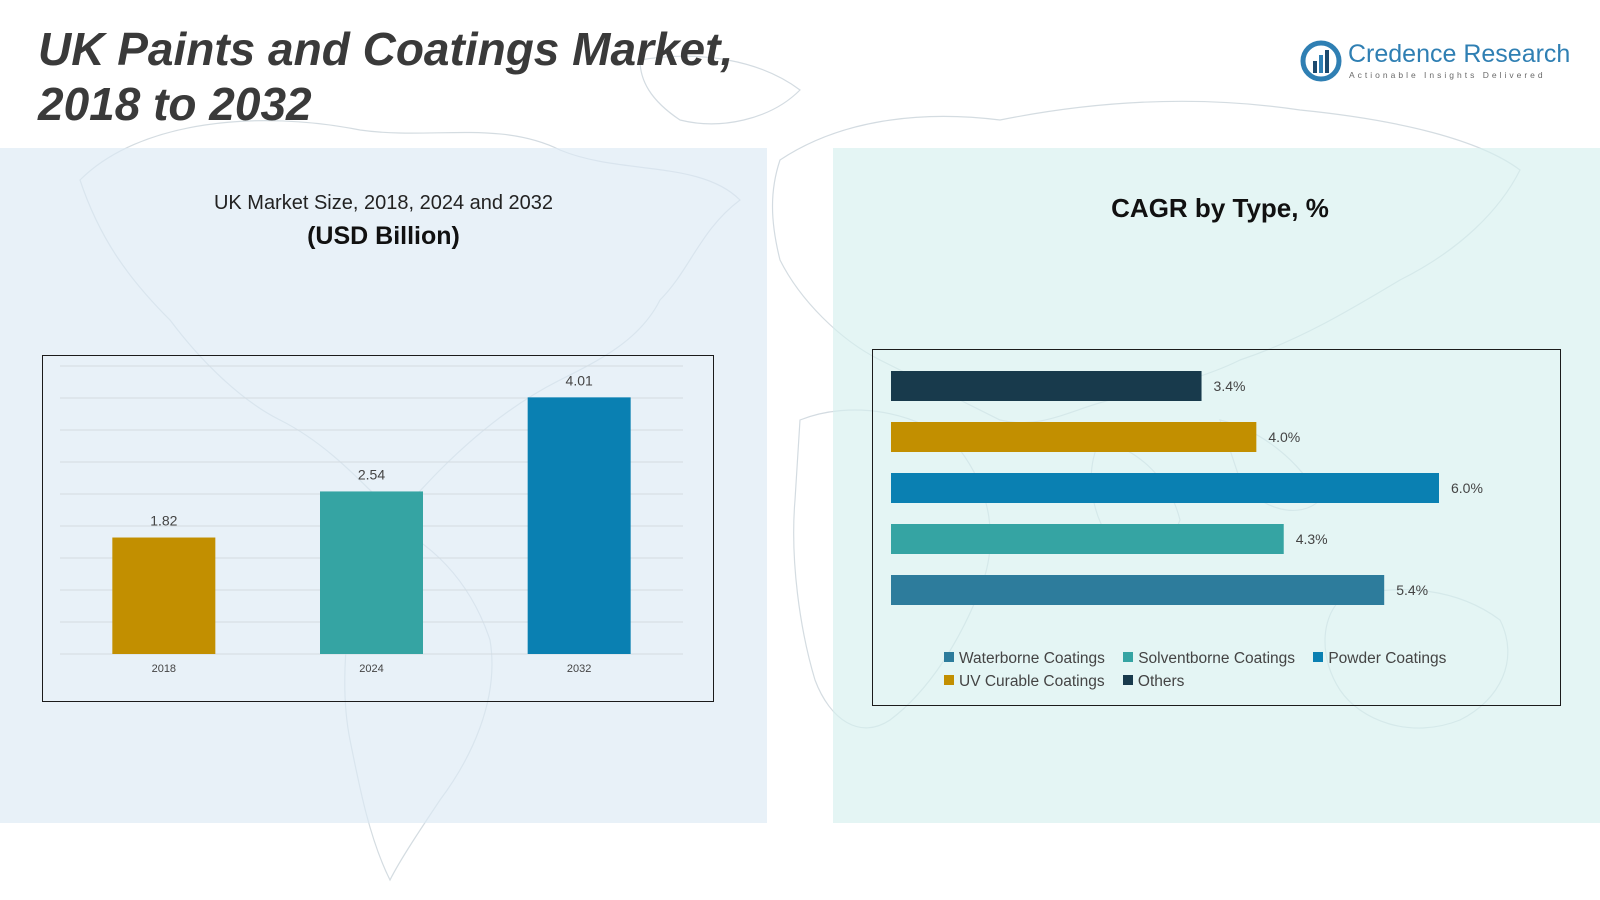 The height and width of the screenshot is (900, 1600). What do you see at coordinates (1284, 437) in the screenshot?
I see `data-label: 4.0%` at bounding box center [1284, 437].